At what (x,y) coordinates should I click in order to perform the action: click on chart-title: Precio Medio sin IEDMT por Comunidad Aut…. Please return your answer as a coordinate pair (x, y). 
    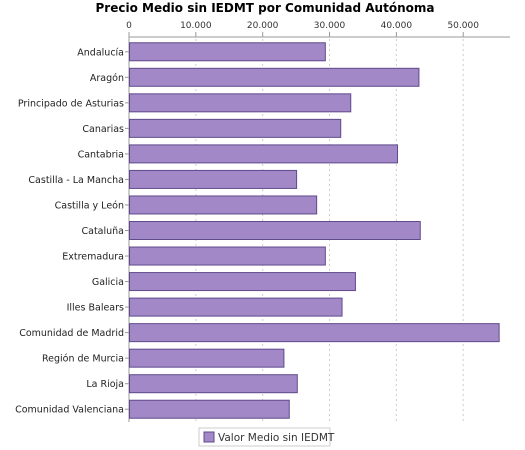
    Looking at the image, I should click on (265, 8).